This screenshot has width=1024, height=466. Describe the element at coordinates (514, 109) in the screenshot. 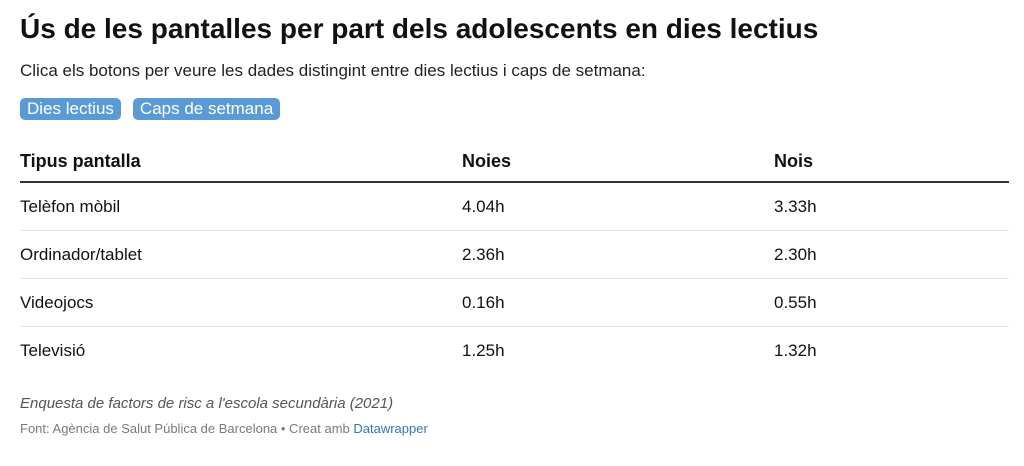

I see `toggle-button-group: Dies lectius Caps de setmana` at that location.